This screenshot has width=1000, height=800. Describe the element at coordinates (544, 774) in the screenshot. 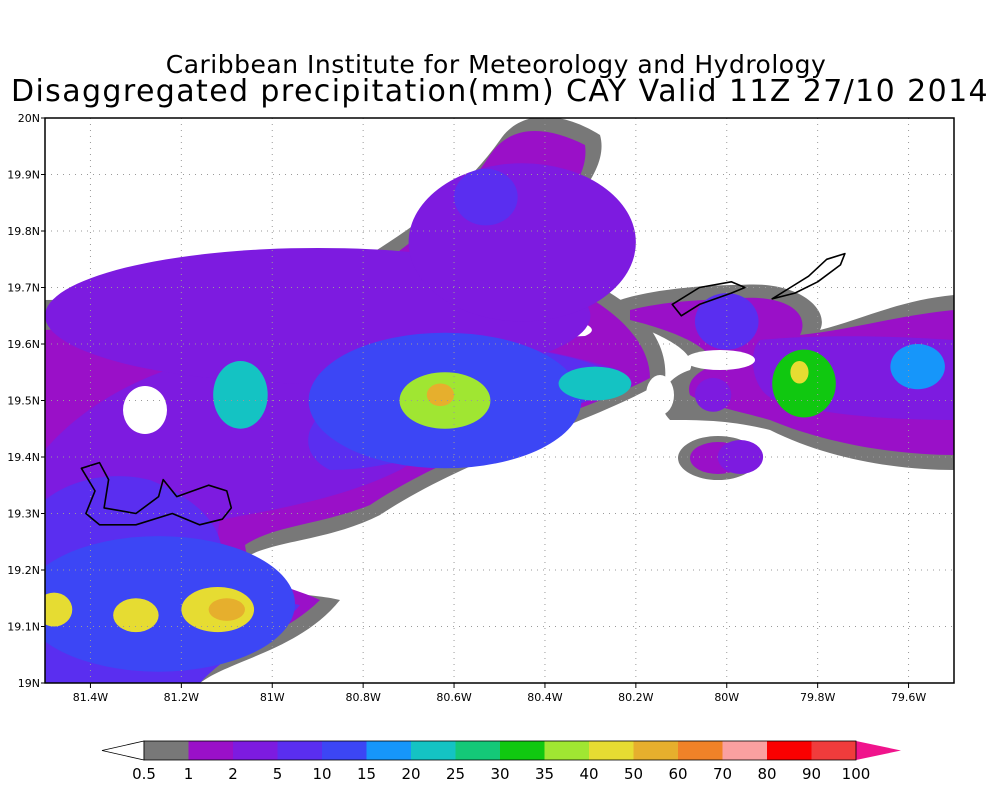

I see `colorbar-label-9: 35` at that location.